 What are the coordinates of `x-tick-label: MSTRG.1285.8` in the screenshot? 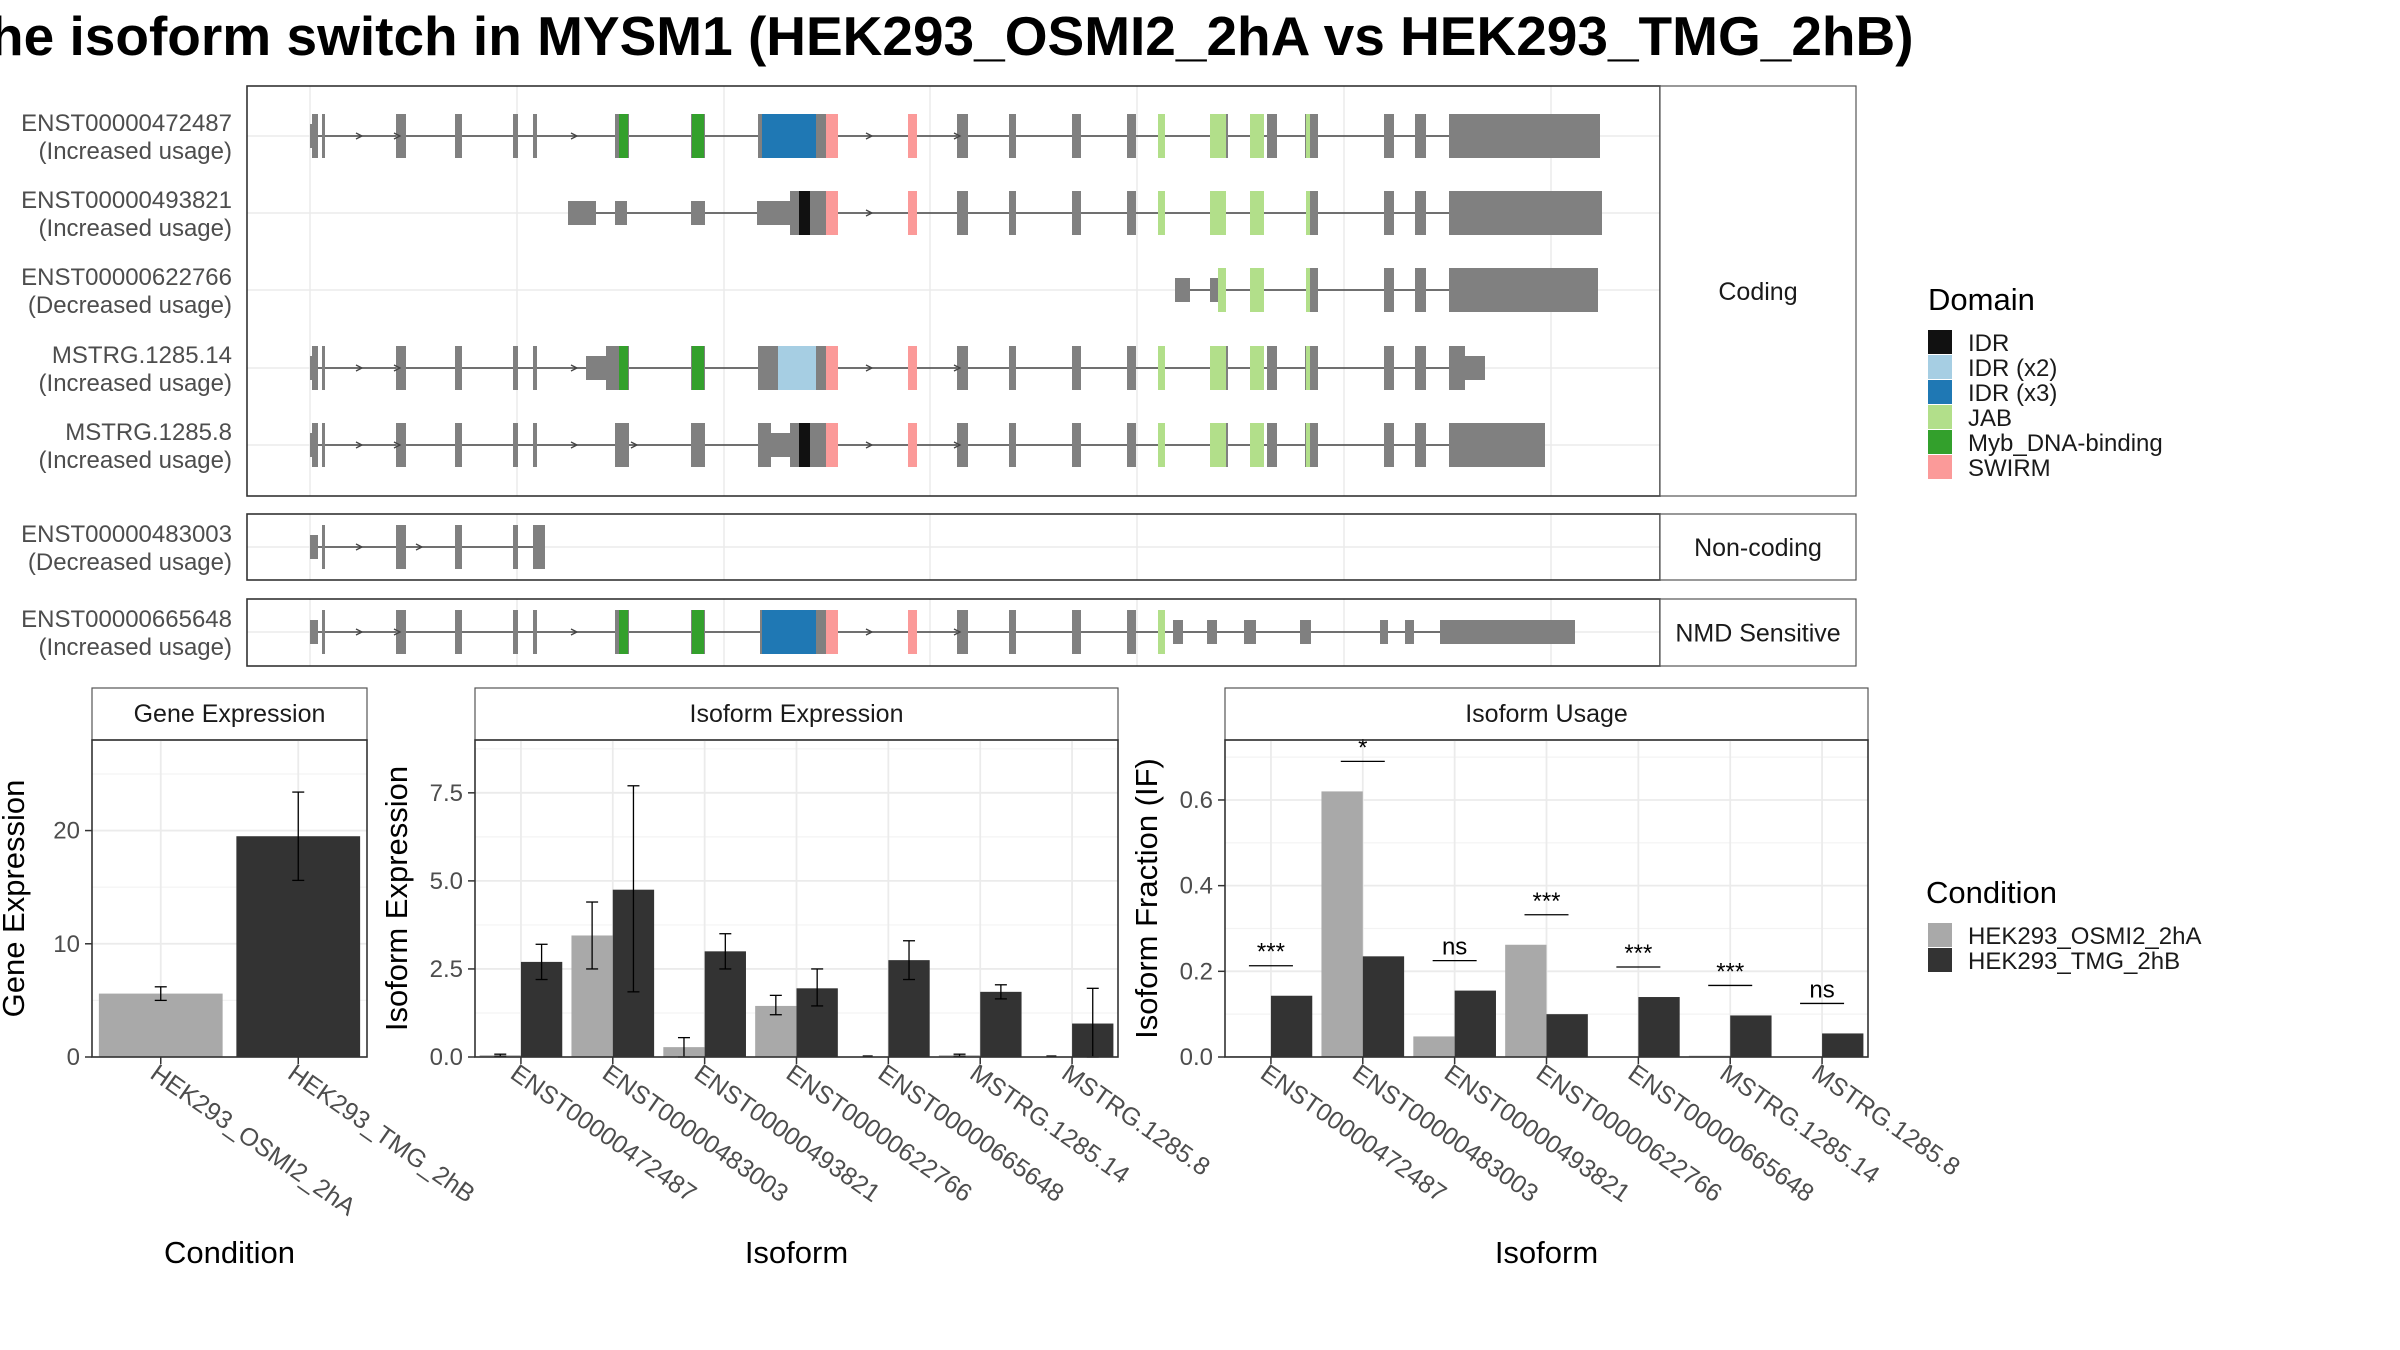 It's located at (1136, 1120).